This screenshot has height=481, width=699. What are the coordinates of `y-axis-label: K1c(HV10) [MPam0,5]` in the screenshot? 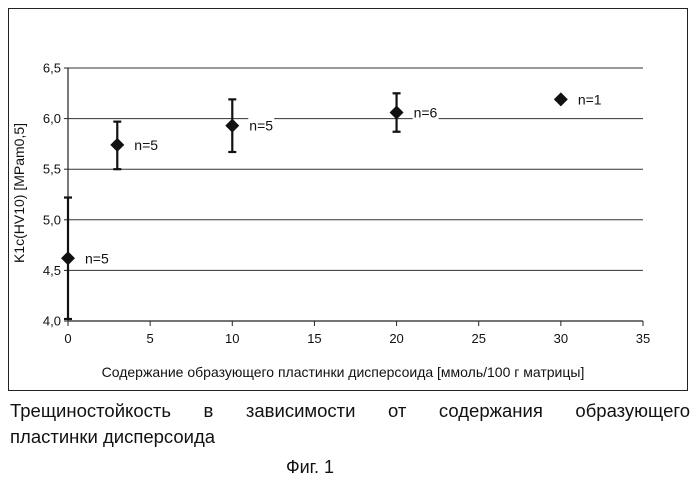 It's located at (19, 193).